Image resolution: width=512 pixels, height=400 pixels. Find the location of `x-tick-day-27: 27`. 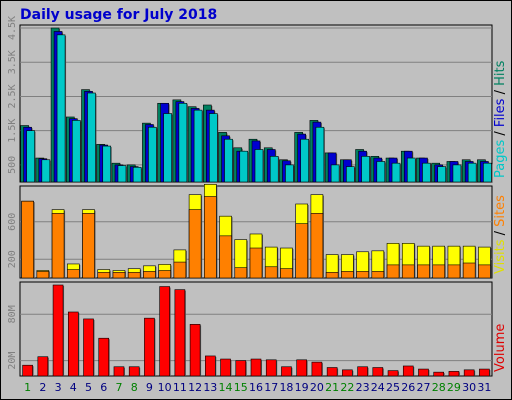

x-tick-day-27: 27 is located at coordinates (423, 387).